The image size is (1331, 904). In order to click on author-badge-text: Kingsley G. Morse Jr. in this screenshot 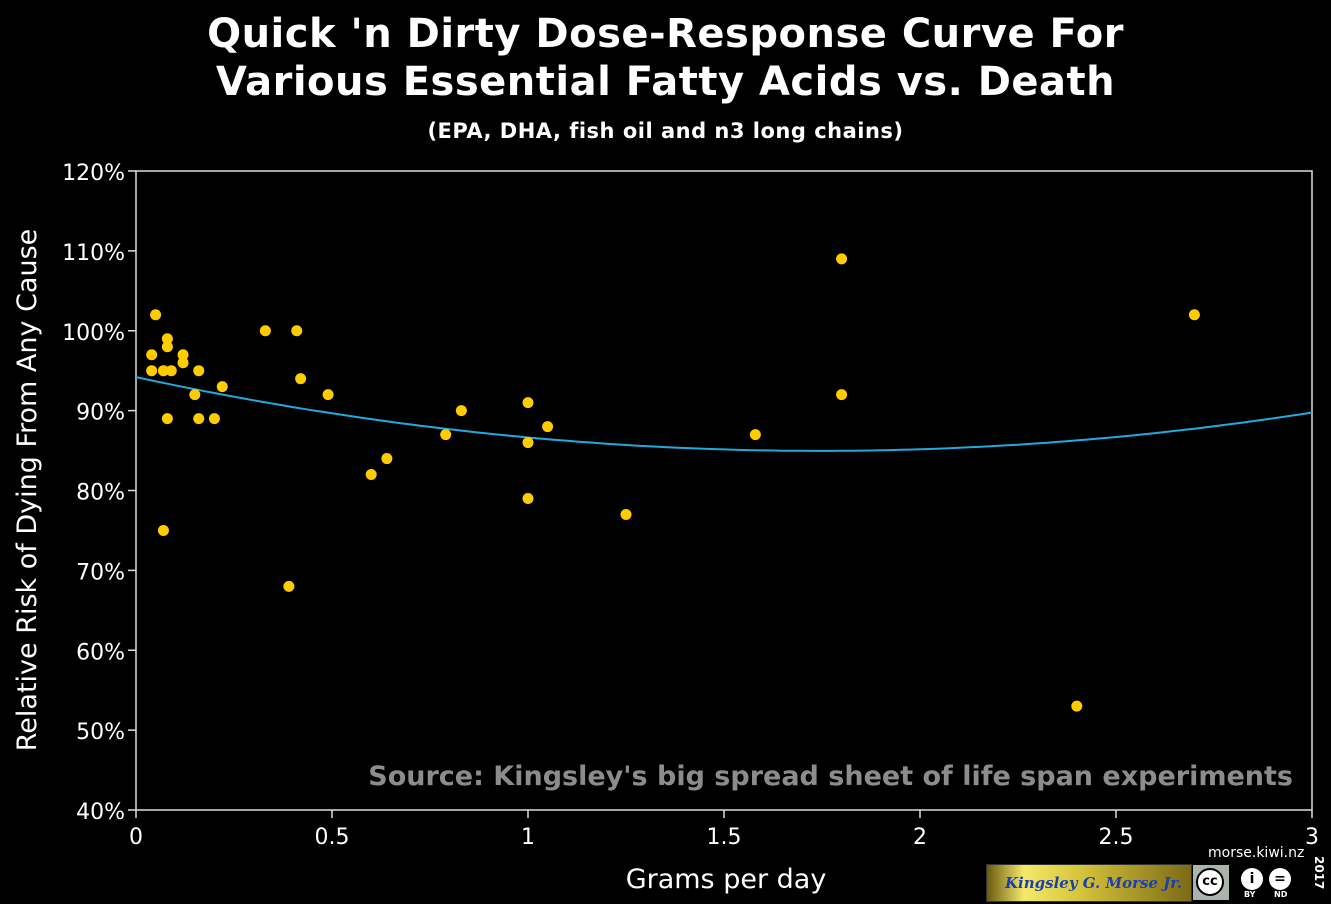, I will do `click(1094, 883)`.